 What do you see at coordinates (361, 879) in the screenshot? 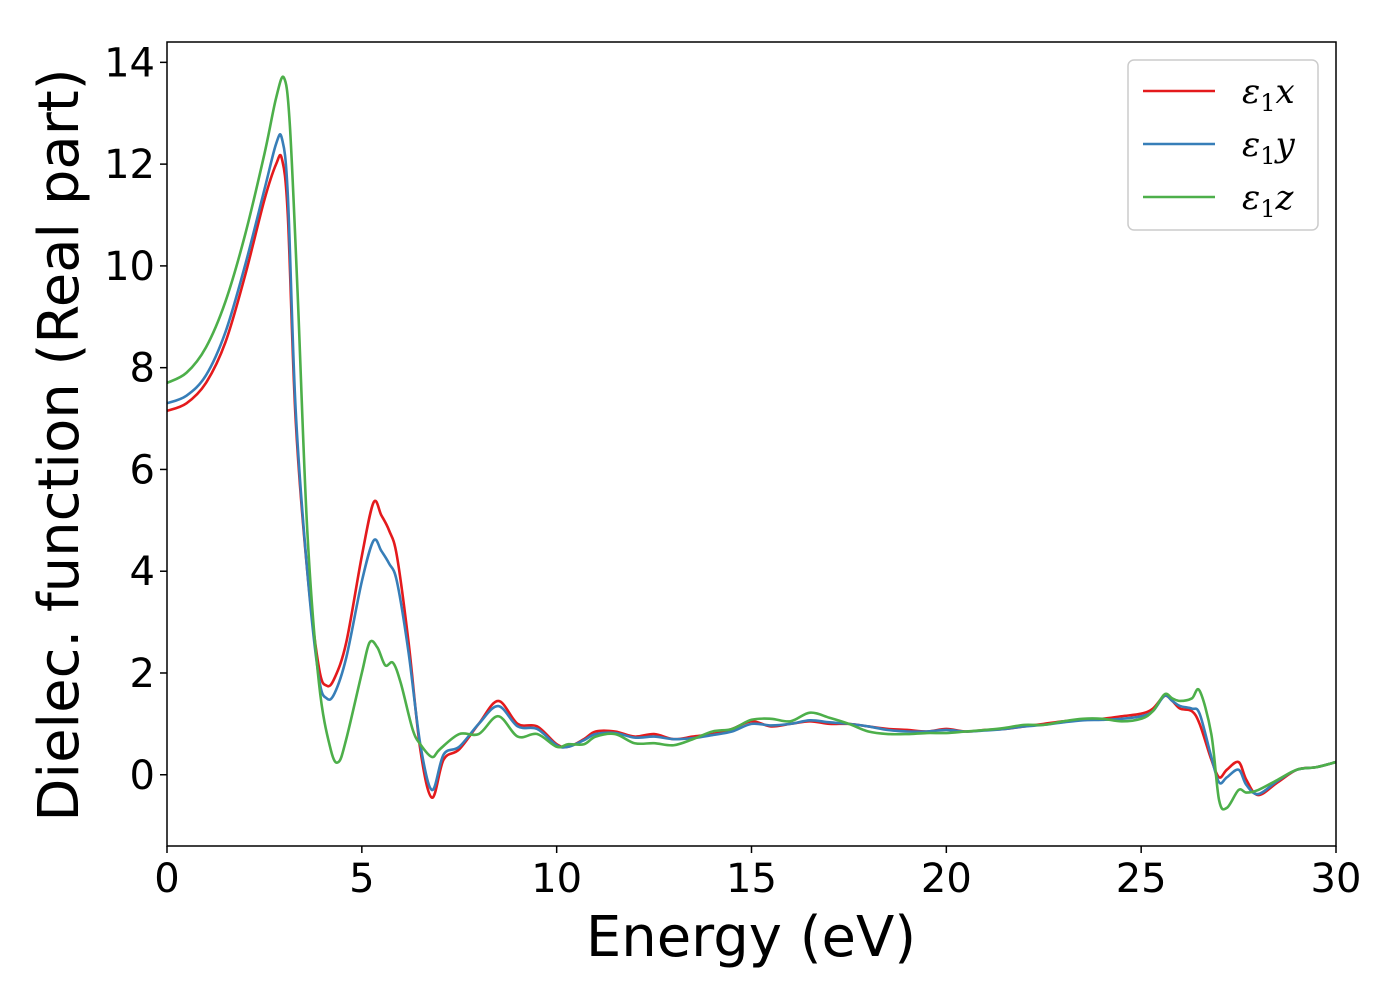
I see `x-tick-label: 5` at bounding box center [361, 879].